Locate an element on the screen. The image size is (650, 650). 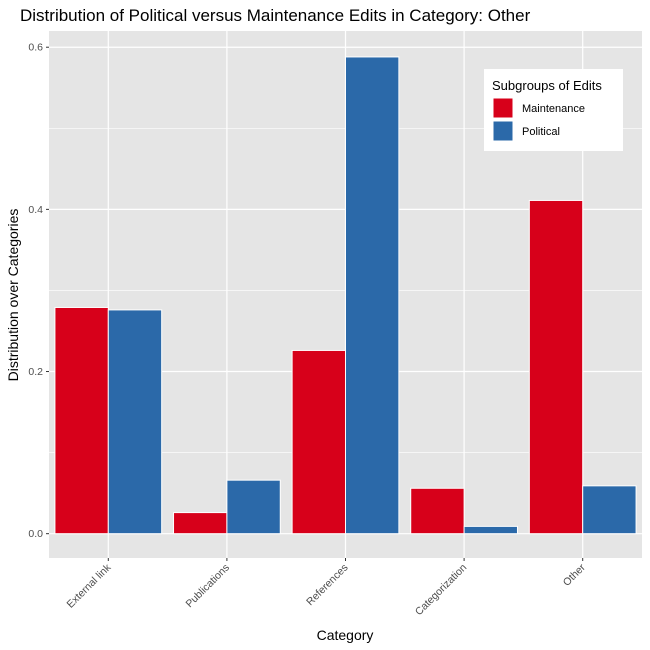
bar-maintenance-publications is located at coordinates (200, 523).